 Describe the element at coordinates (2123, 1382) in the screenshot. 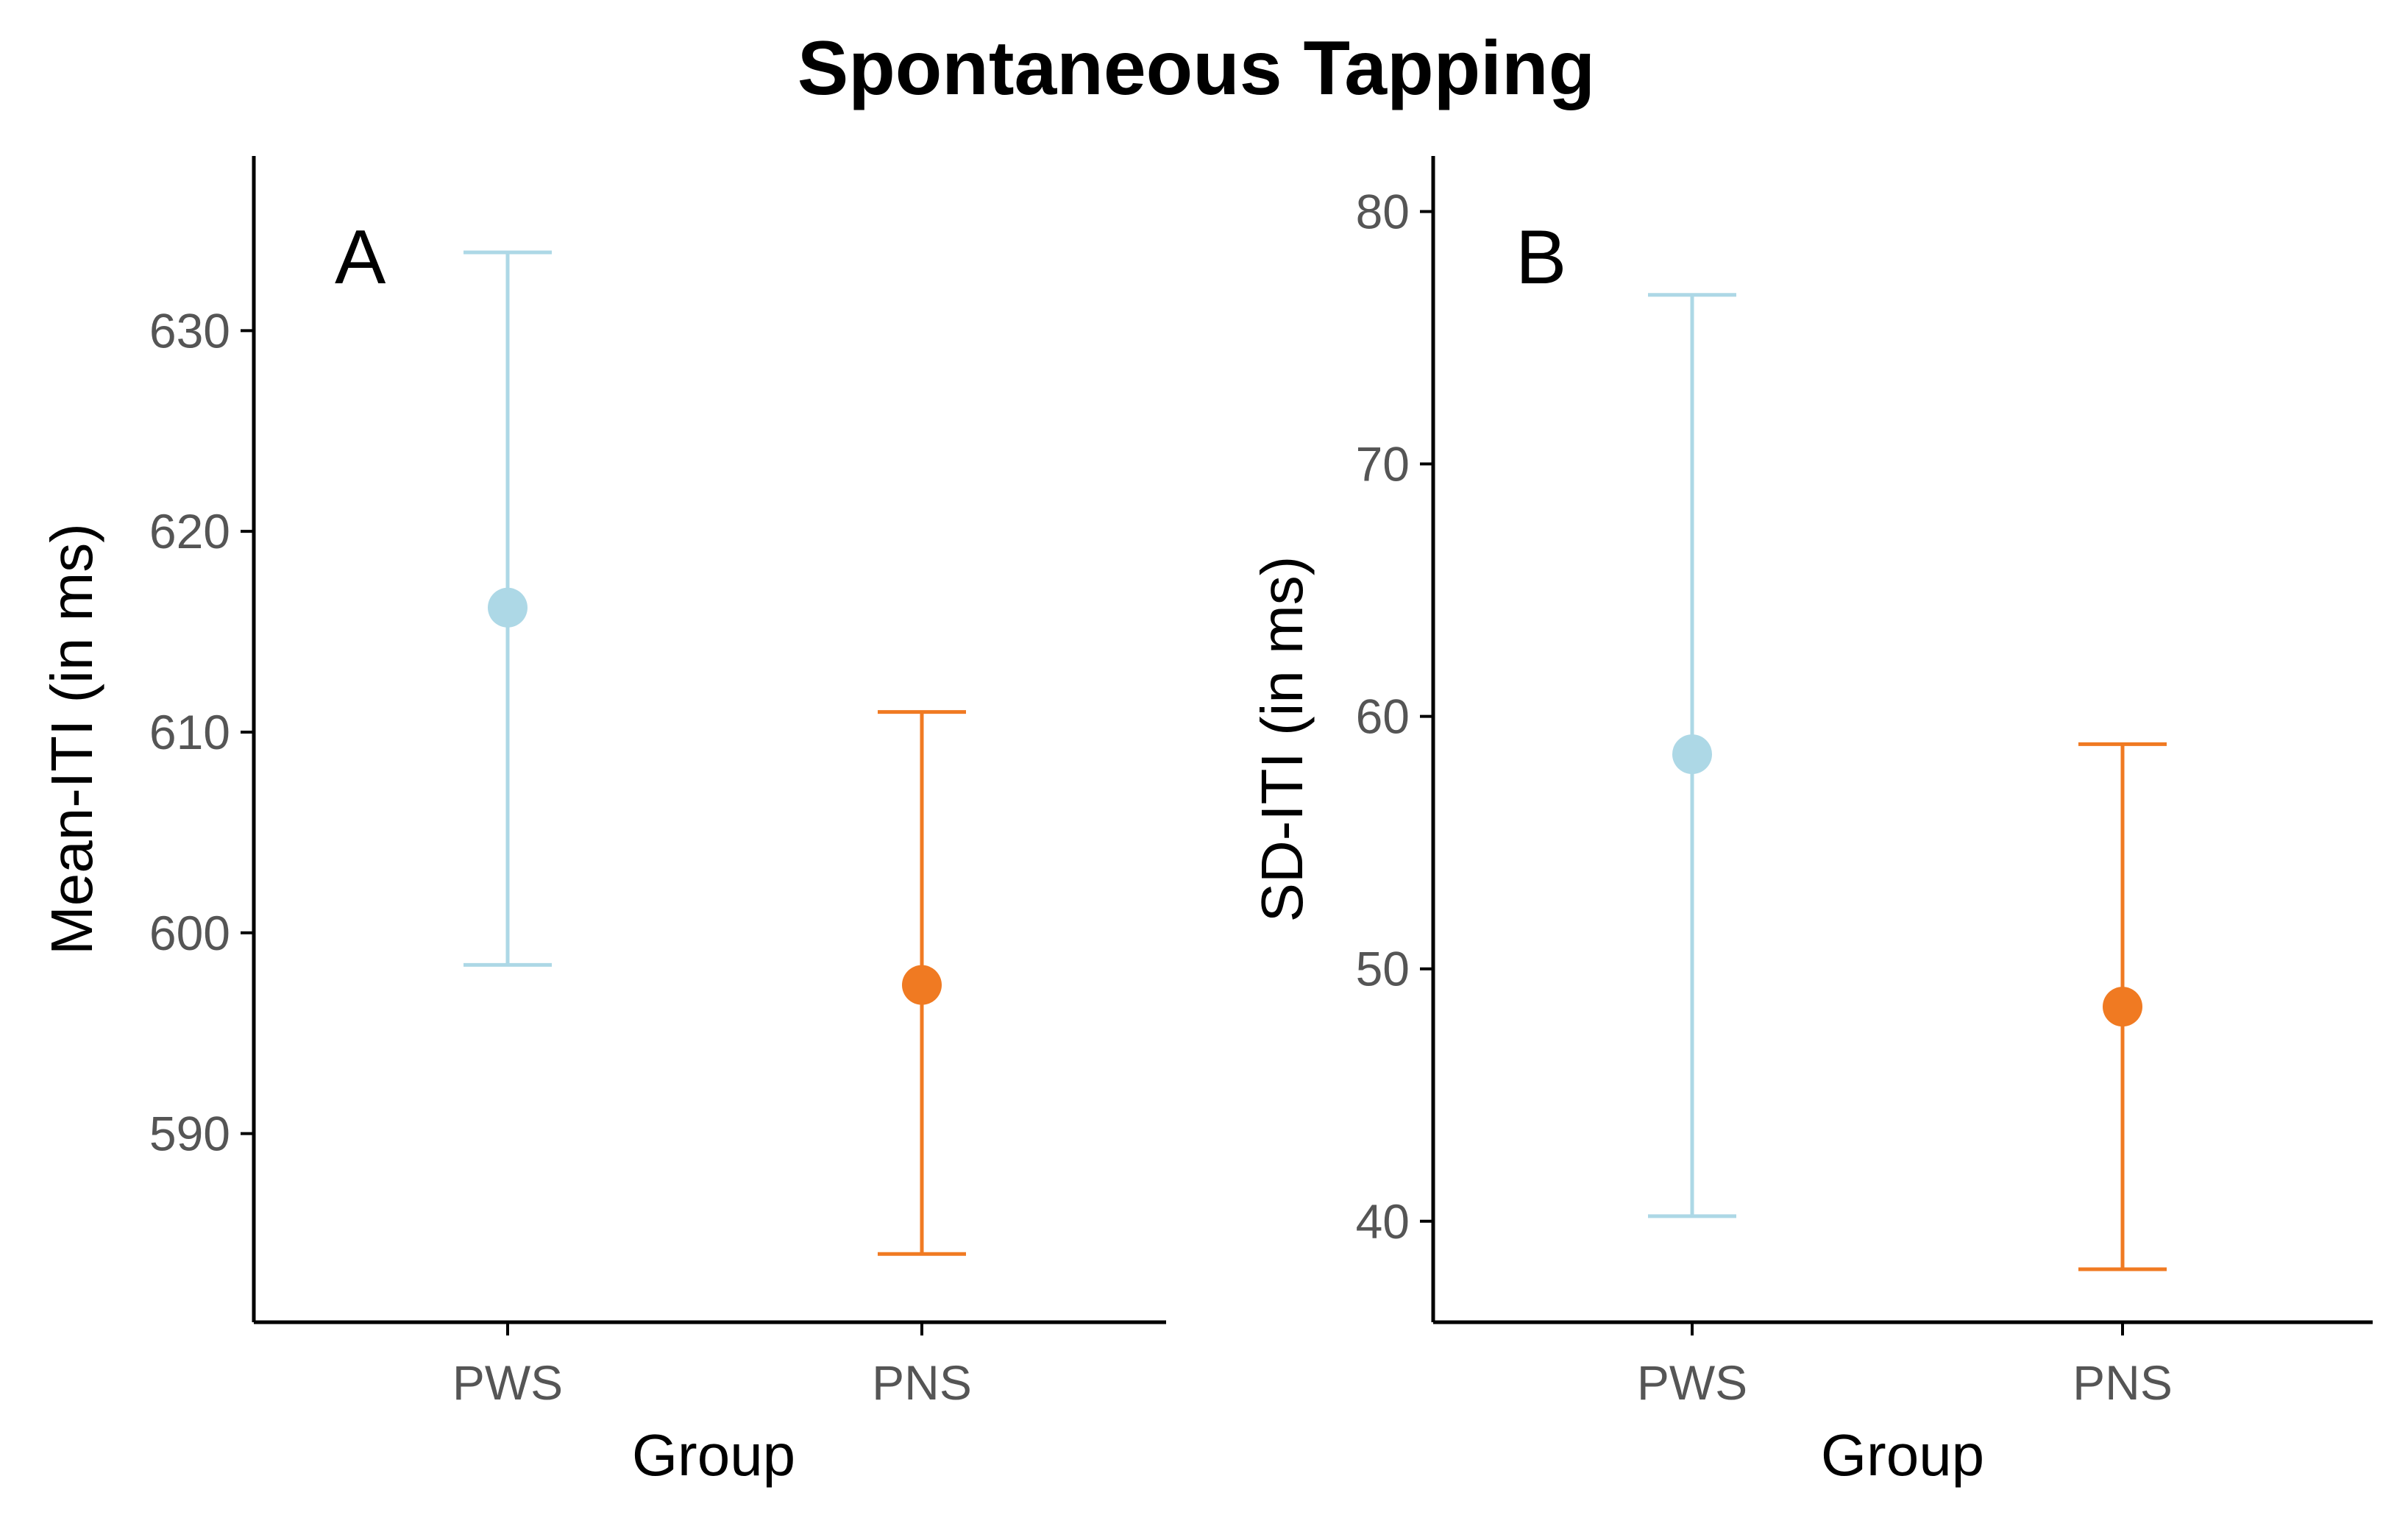

I see `panel-b-x-tick-label: PNS` at that location.